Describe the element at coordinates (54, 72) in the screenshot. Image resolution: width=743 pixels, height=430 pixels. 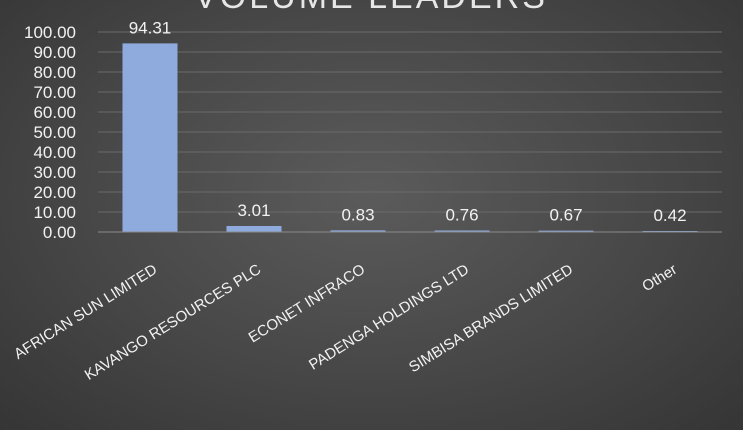
I see `y-tick-label: 80.00` at that location.